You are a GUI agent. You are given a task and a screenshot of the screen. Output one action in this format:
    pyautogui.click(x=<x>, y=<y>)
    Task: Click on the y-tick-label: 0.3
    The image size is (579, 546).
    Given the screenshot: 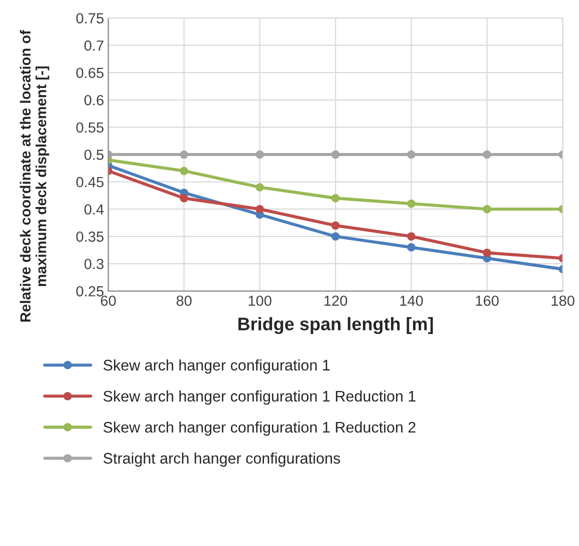 What is the action you would take?
    pyautogui.click(x=94, y=264)
    